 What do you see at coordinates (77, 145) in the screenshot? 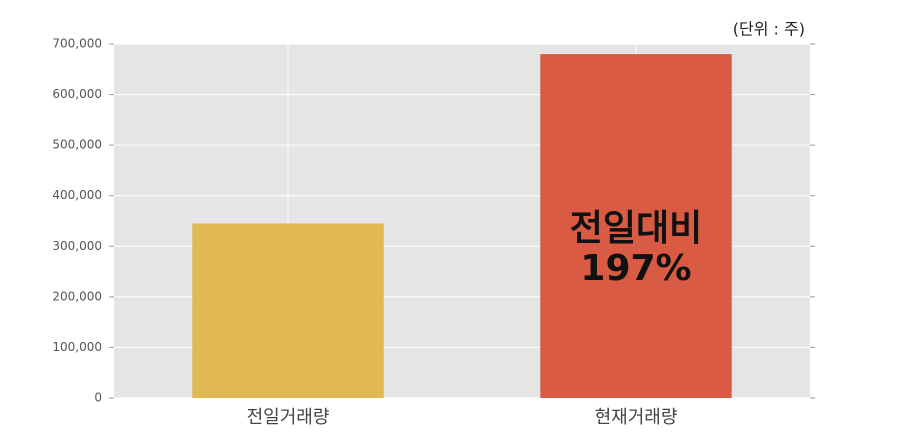
I see `y-tick-label: 500,000` at bounding box center [77, 145].